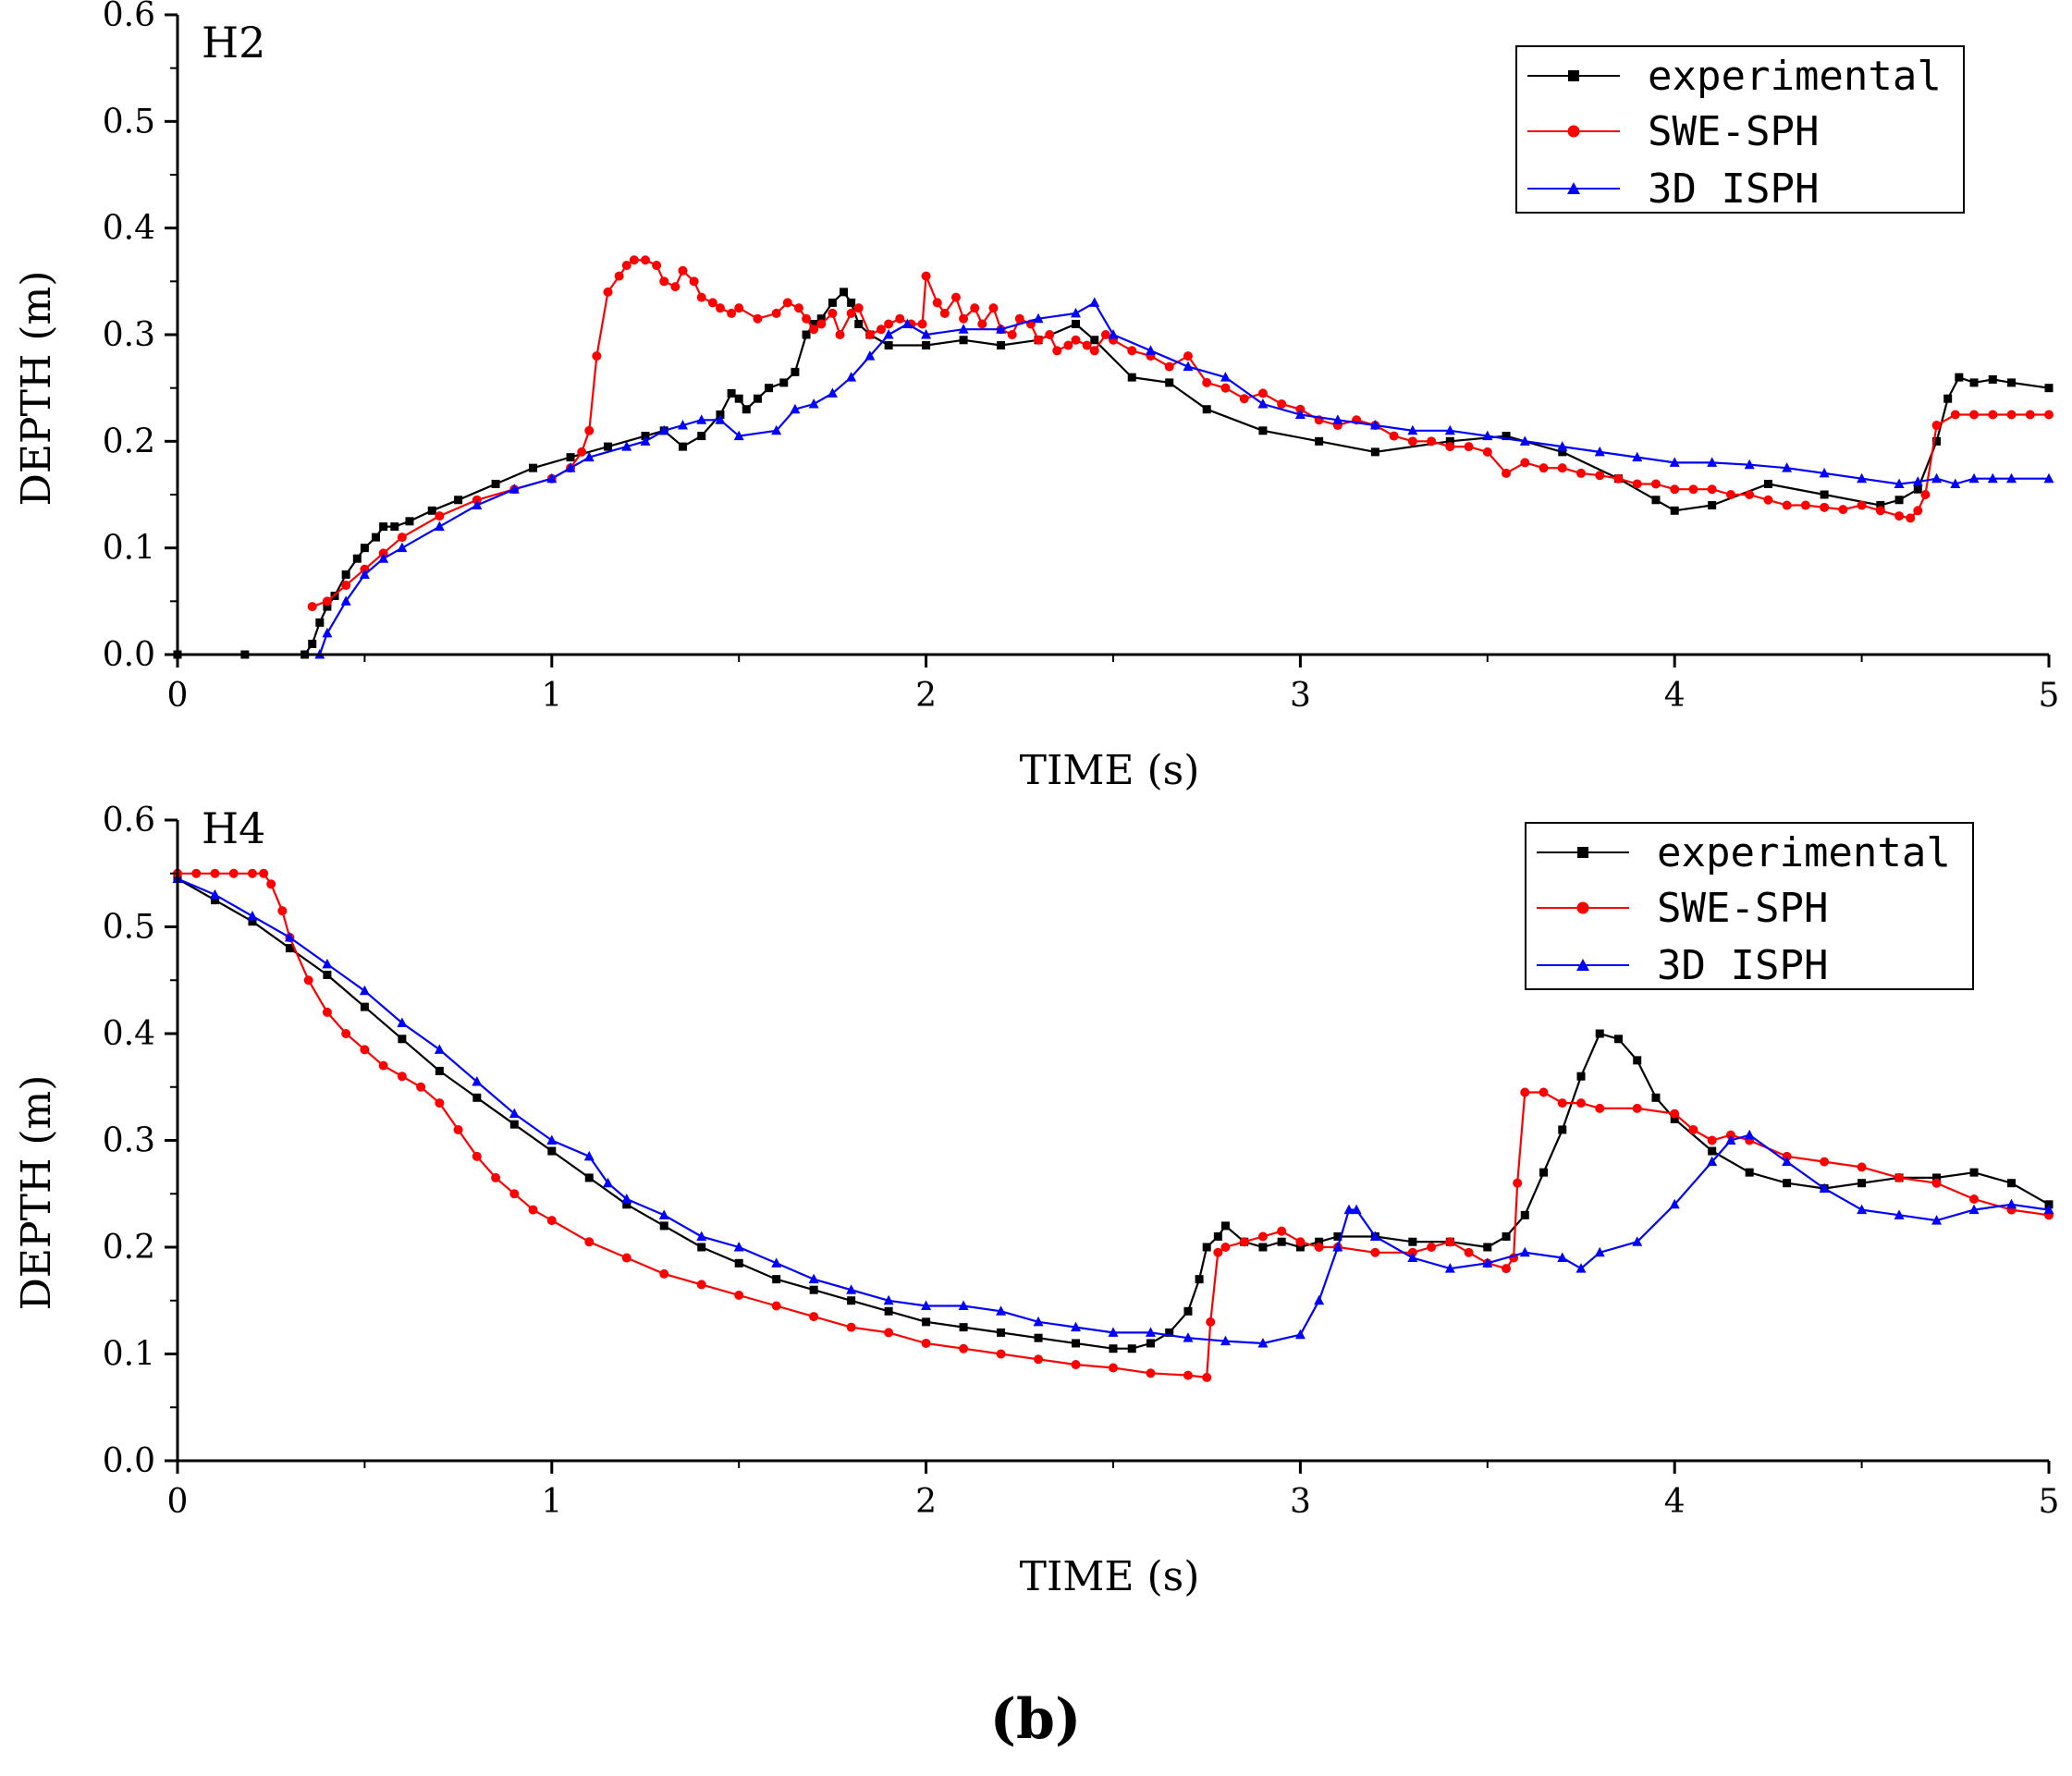 The height and width of the screenshot is (1776, 2072). What do you see at coordinates (551, 1502) in the screenshot?
I see `x-tick-label: 1` at bounding box center [551, 1502].